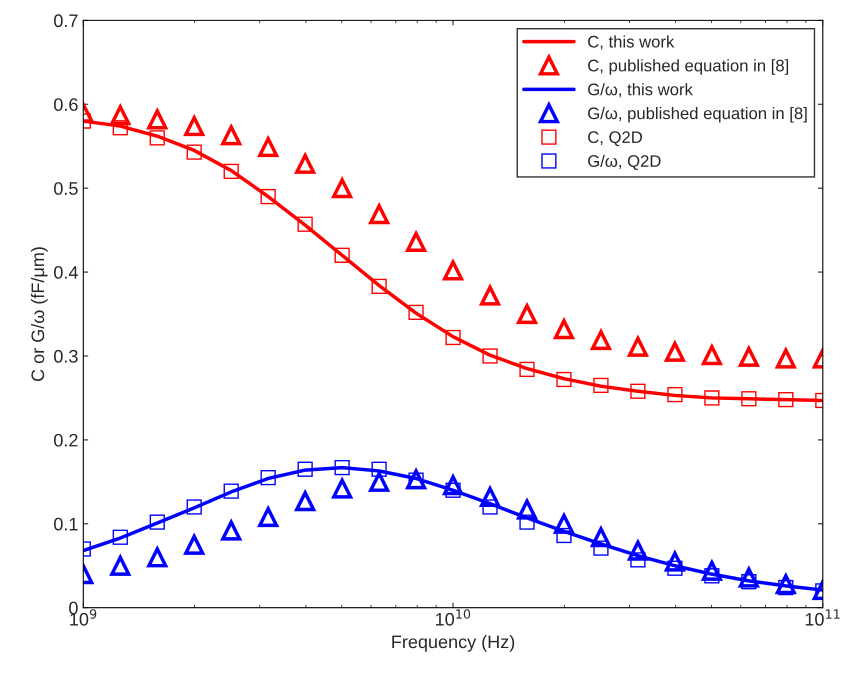 The height and width of the screenshot is (679, 850). I want to click on legend-label: C, this work, so click(631, 42).